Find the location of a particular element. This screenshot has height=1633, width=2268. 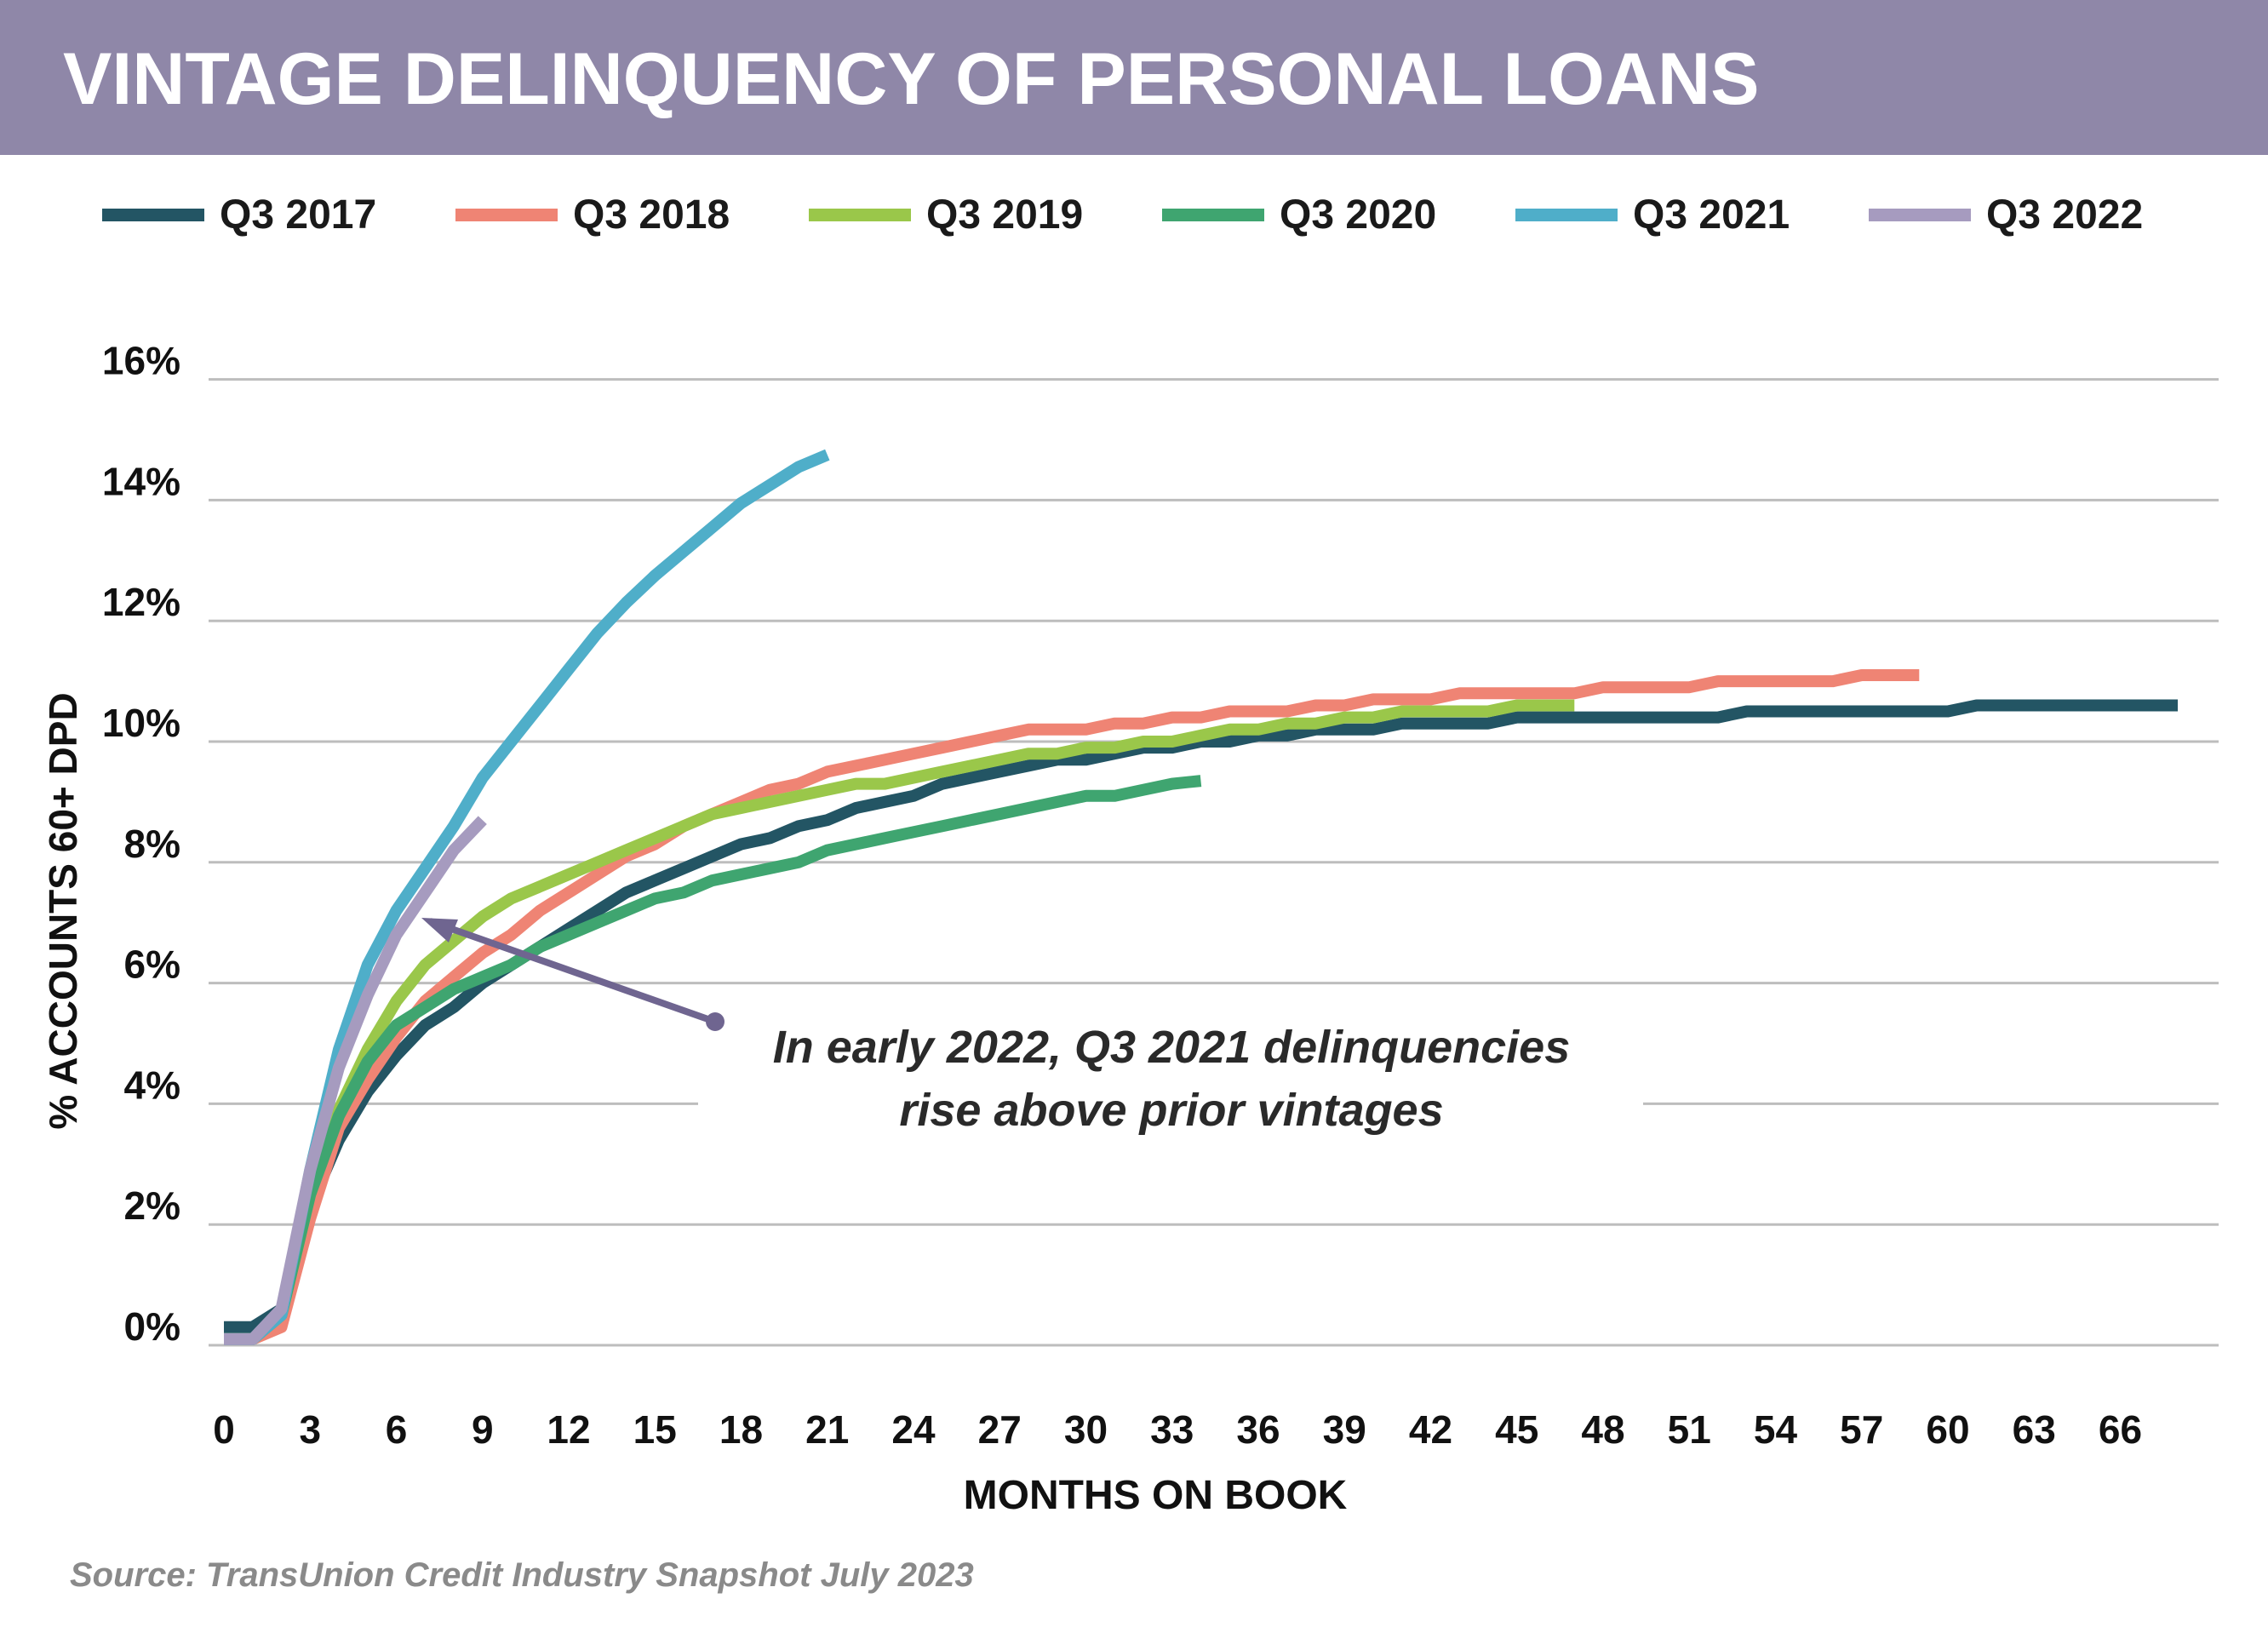

y-axis-ticks: 0% 2% 4% 6% 8% 10% 12% 14% 16% is located at coordinates (141, 844).